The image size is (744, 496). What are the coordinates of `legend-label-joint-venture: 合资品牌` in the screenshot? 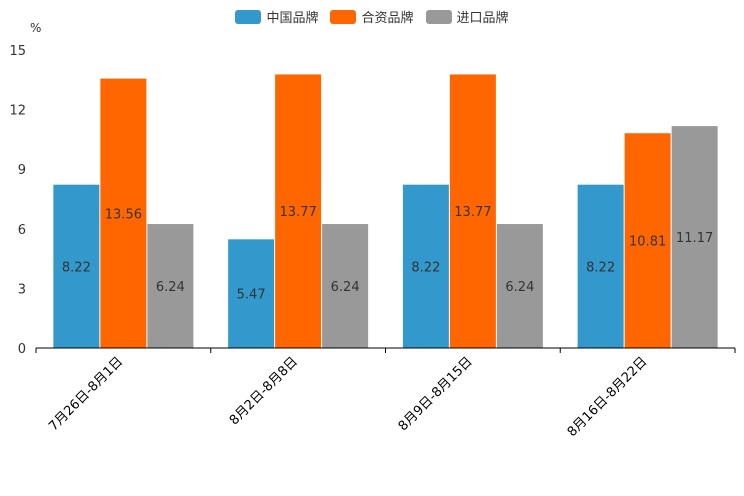 It's located at (387, 18).